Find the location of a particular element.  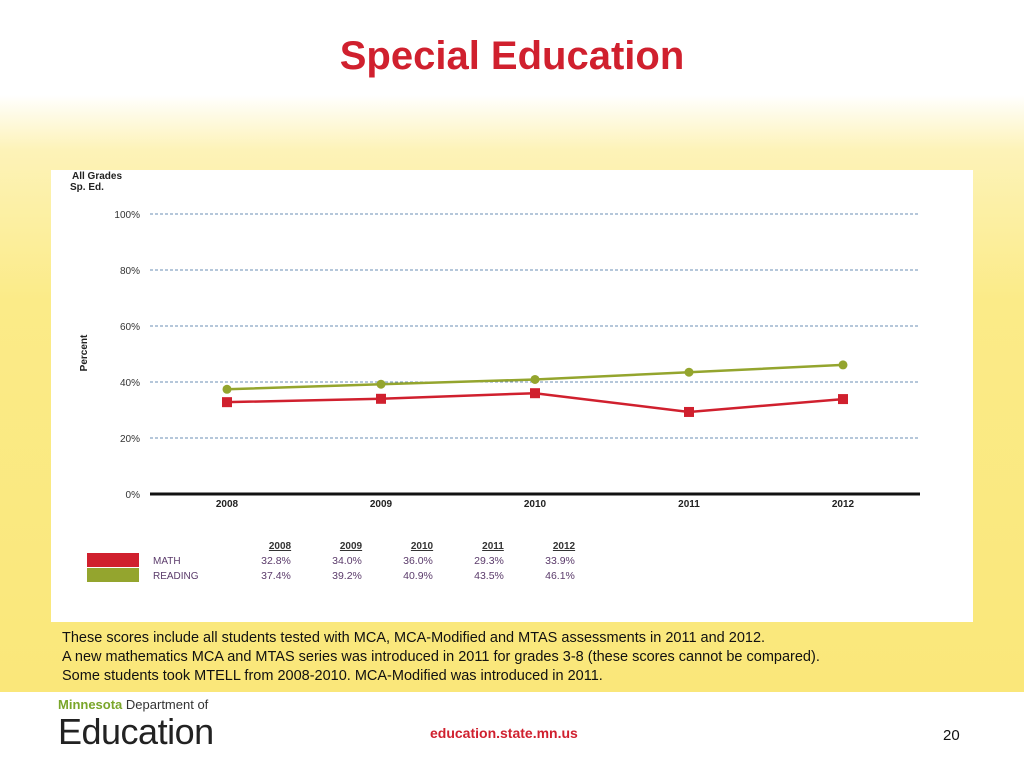

y-tick-label: 20% is located at coordinates (130, 439).